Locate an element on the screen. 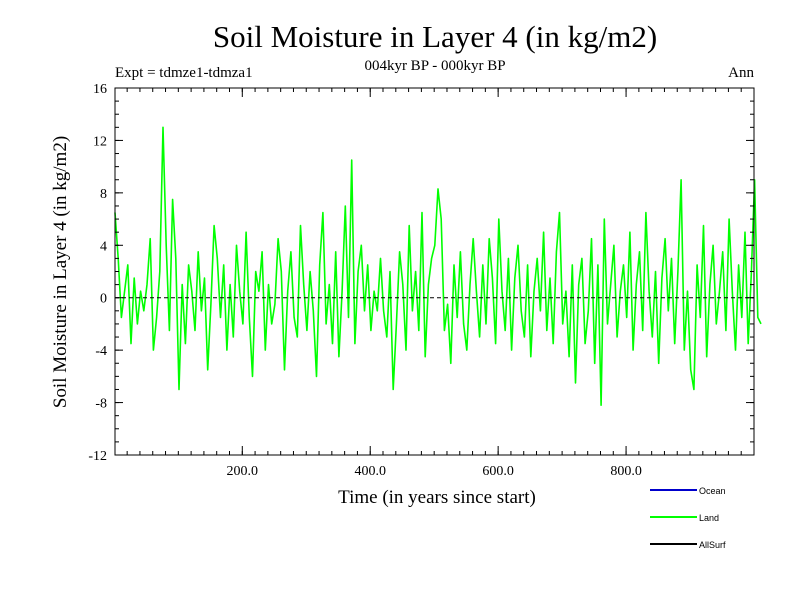  legend-label-land: Land is located at coordinates (709, 518).